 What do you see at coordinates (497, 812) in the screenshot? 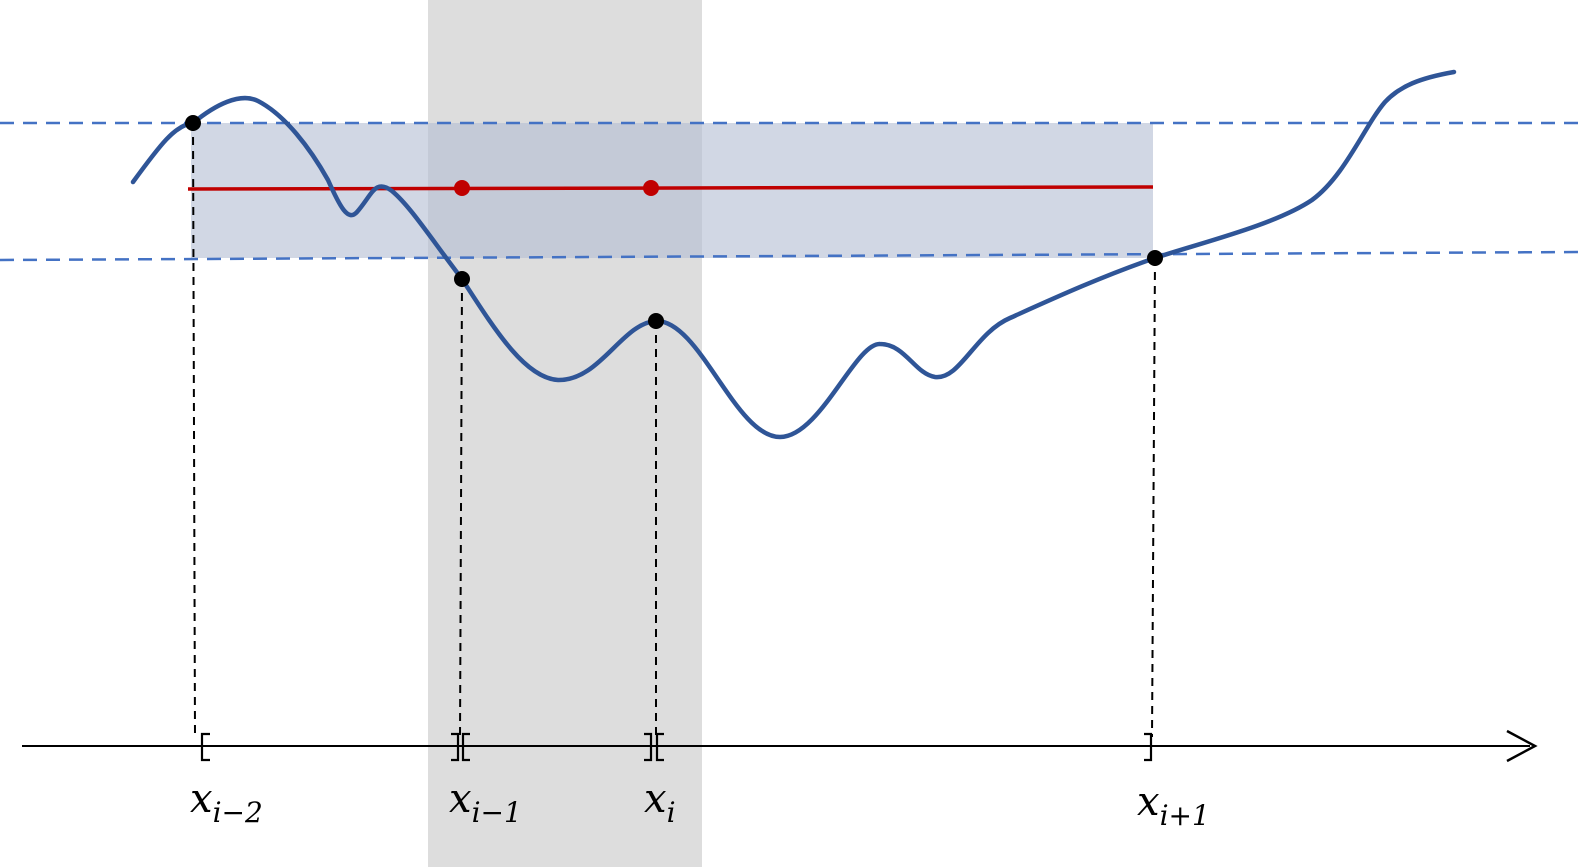
I see `tick-label-x-i-1-sub: i−1` at bounding box center [497, 812].